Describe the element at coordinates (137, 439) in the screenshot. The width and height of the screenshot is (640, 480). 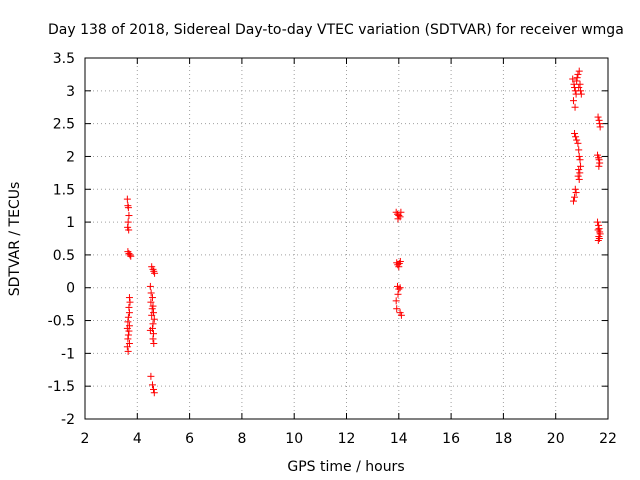
I see `x-tick-label: 4` at that location.